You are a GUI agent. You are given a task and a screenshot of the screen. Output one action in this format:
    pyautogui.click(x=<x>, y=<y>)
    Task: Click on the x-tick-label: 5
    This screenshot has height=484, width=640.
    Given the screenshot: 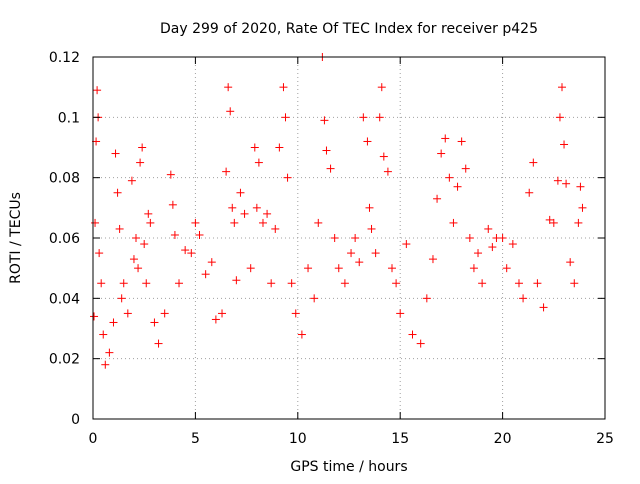 What is the action you would take?
    pyautogui.click(x=195, y=439)
    